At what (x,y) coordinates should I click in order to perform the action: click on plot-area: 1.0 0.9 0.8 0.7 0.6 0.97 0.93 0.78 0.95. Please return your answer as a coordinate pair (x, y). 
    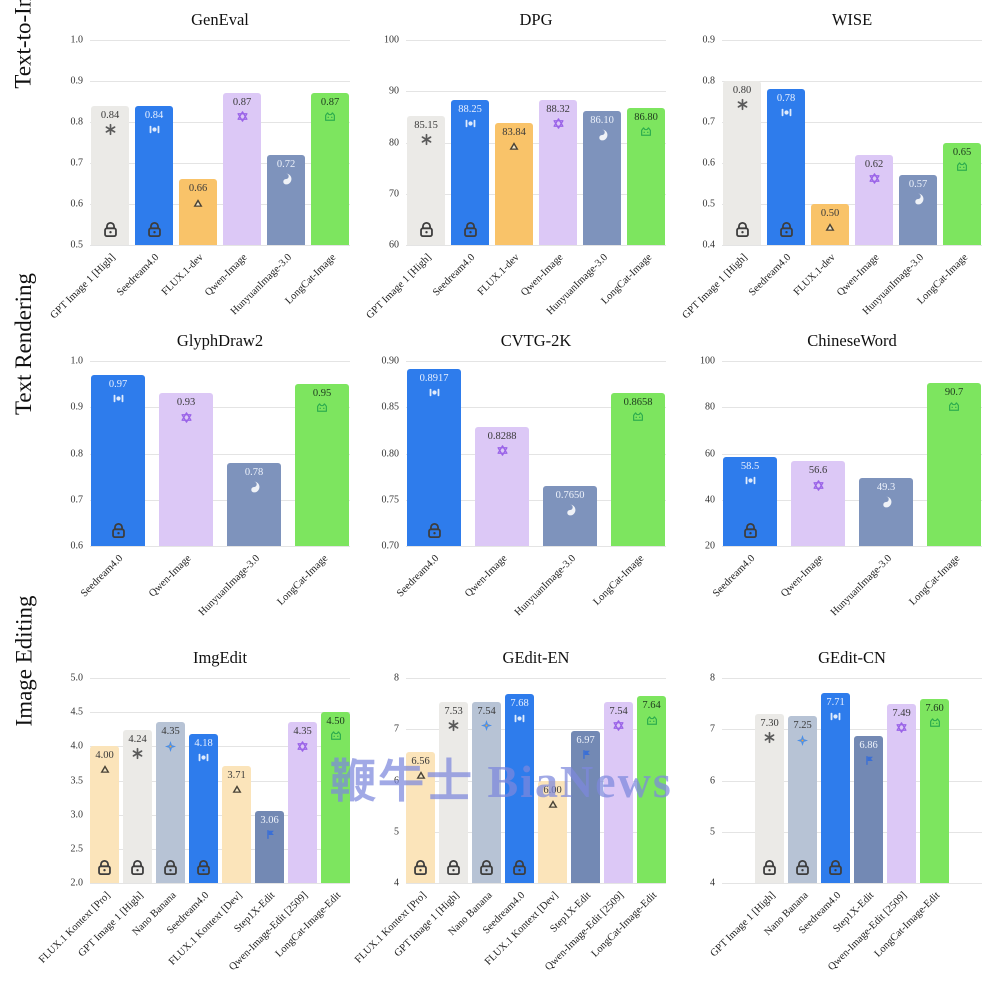
    Looking at the image, I should click on (210, 454).